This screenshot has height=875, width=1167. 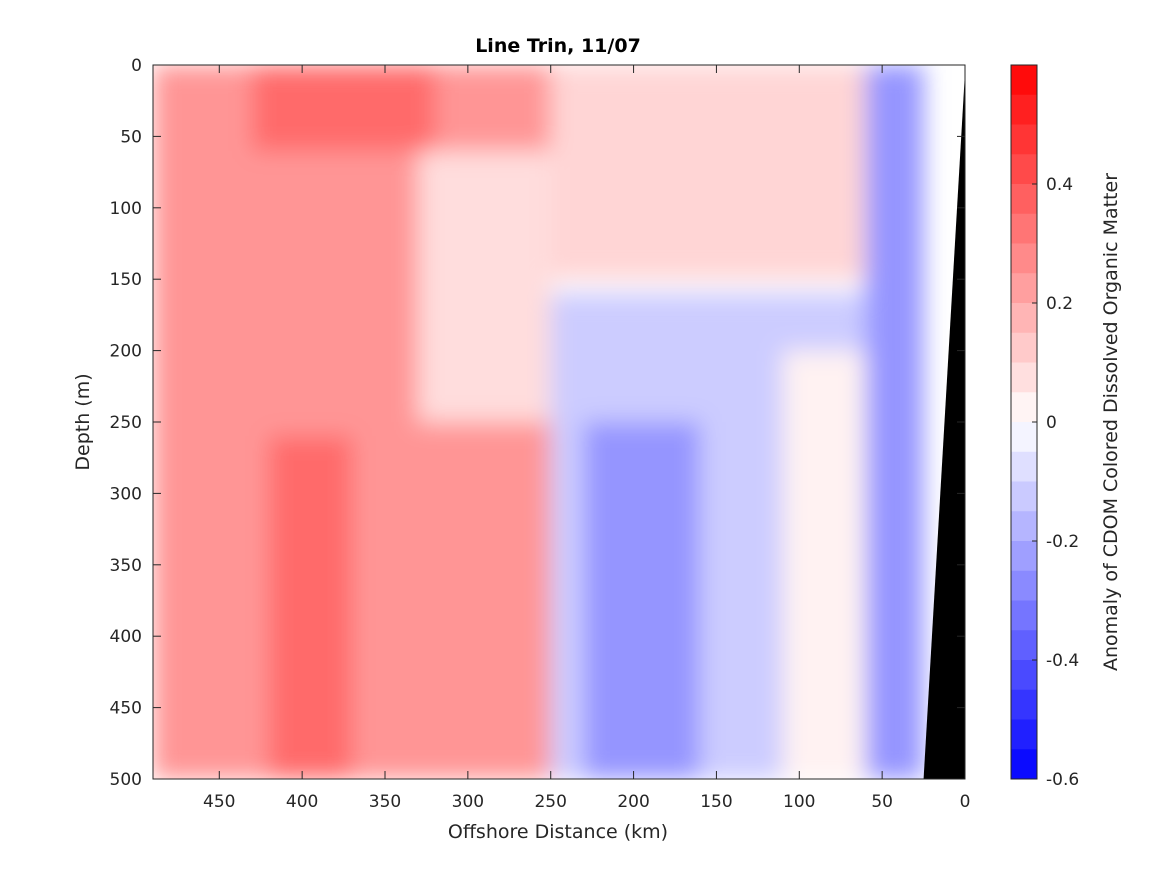 I want to click on bathymetry, so click(x=944, y=425).